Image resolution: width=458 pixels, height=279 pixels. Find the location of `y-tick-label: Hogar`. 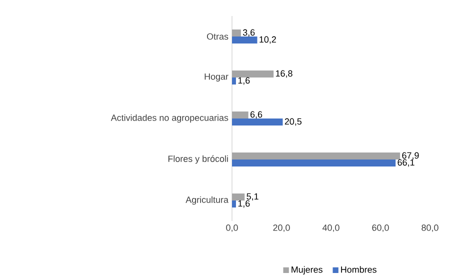

y-tick-label: Hogar is located at coordinates (216, 77).